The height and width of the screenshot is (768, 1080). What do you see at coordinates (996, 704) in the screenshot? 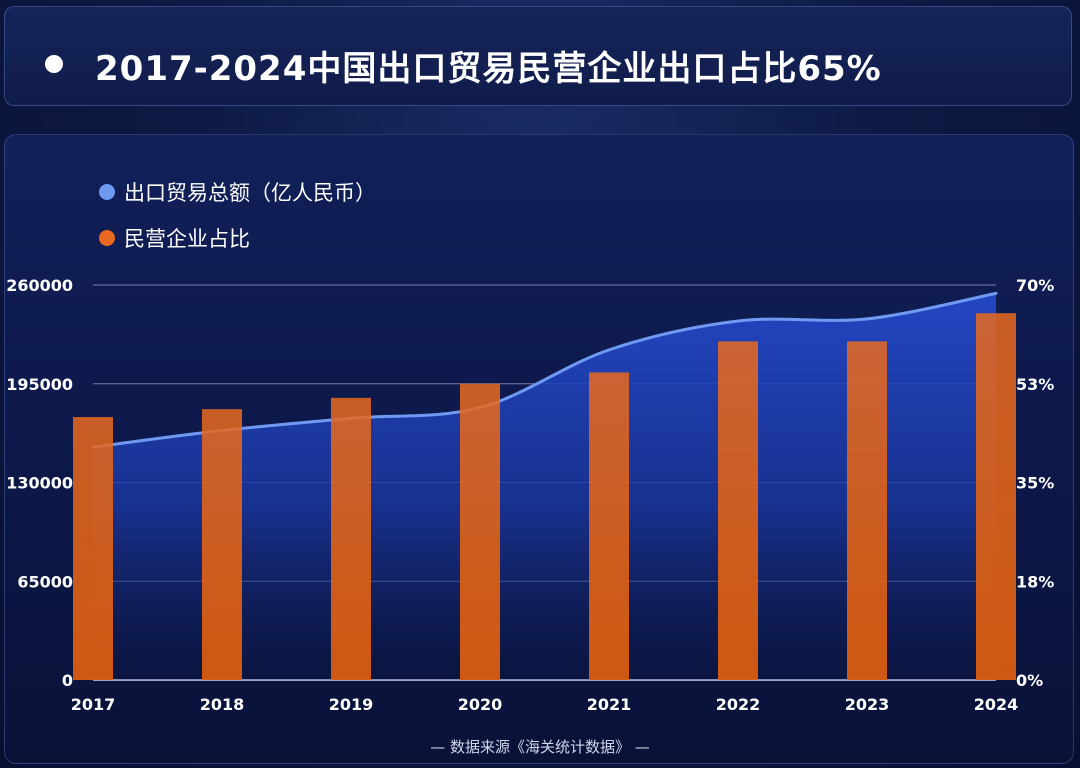
I see `x-tick-label: 2024` at bounding box center [996, 704].